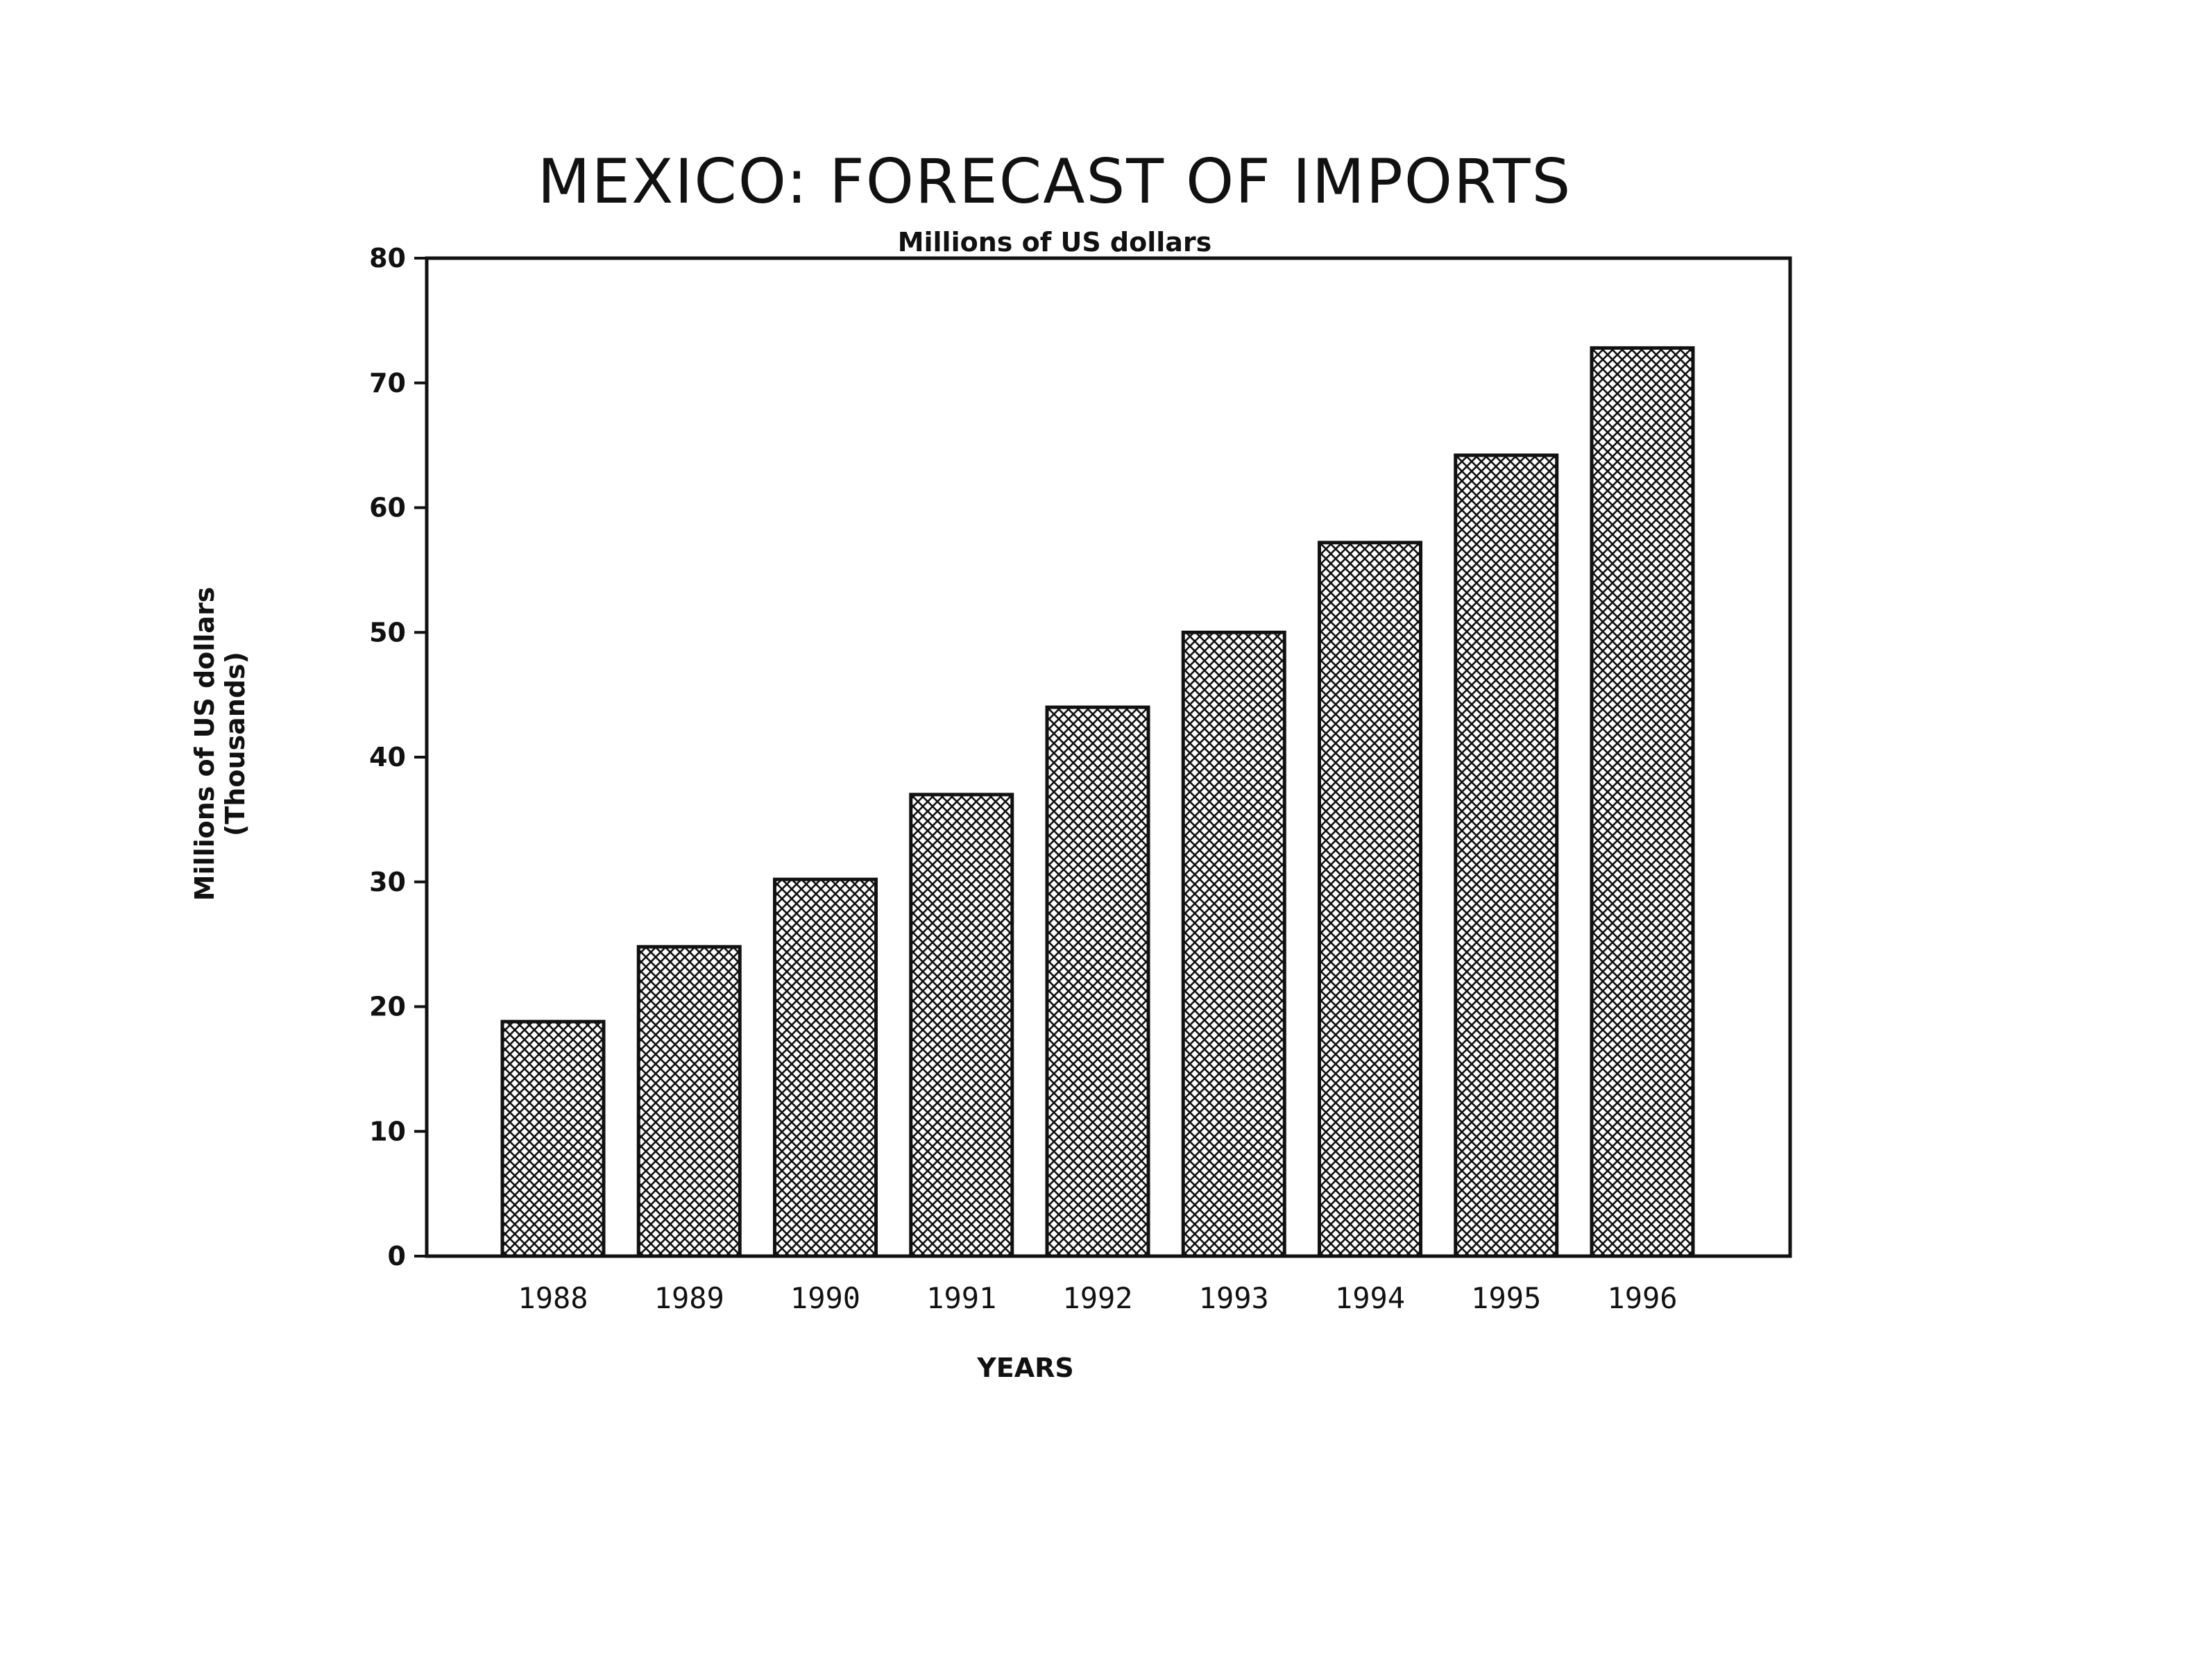 The image size is (2212, 1676). Describe the element at coordinates (553, 1298) in the screenshot. I see `x-tick-label: 1988` at that location.